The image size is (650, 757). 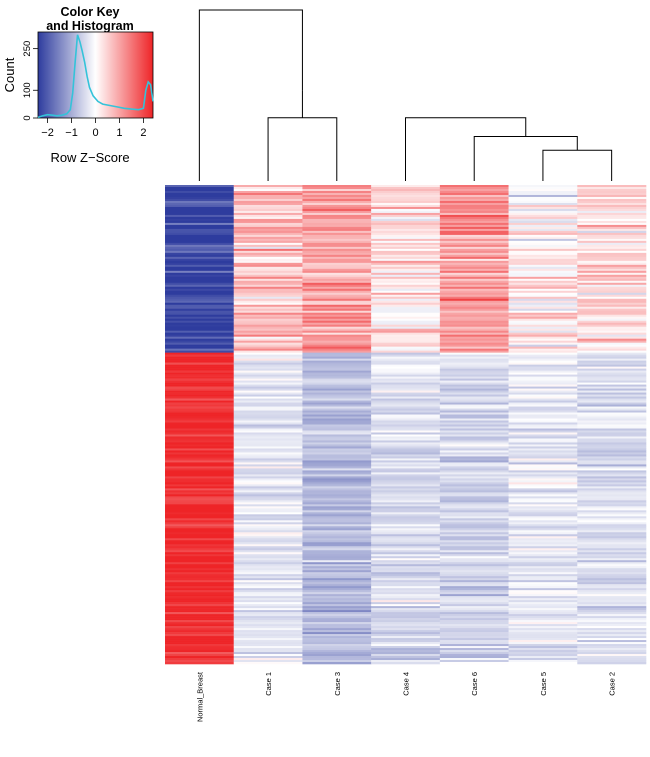 I want to click on key-y-tick-label: 250, so click(x=27, y=49).